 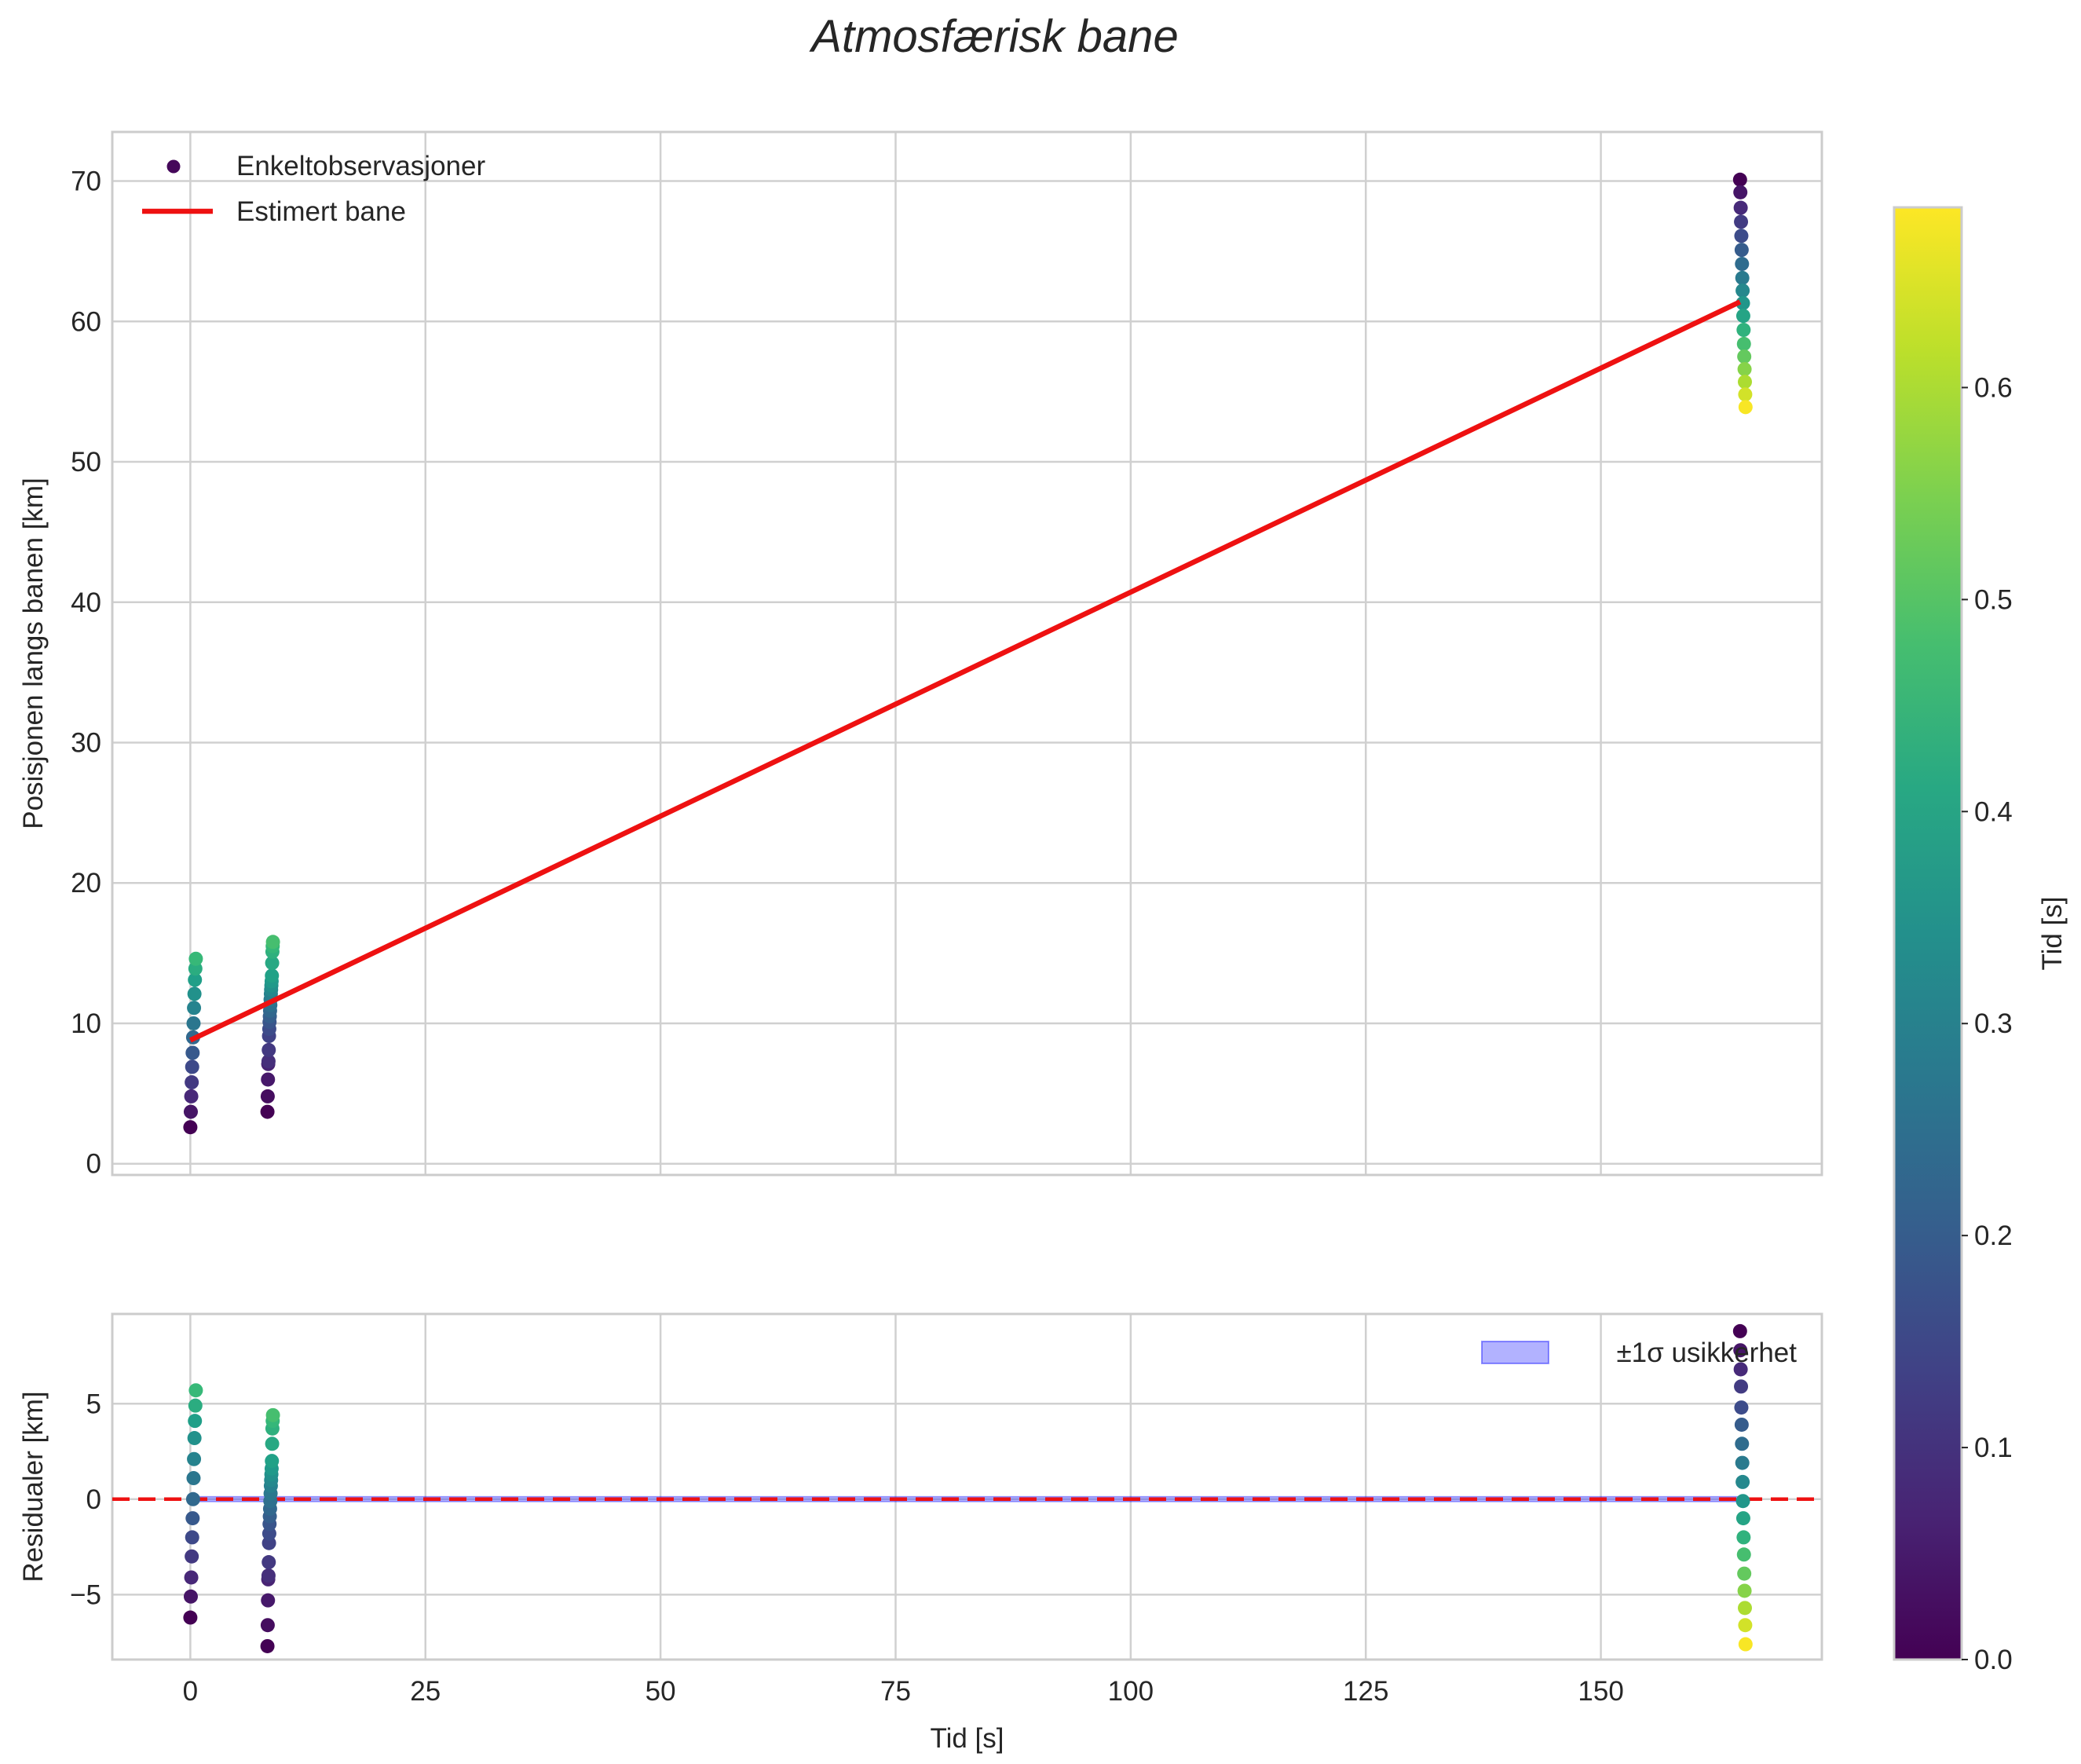 What do you see at coordinates (174, 166) in the screenshot?
I see `legend-marker-observations` at bounding box center [174, 166].